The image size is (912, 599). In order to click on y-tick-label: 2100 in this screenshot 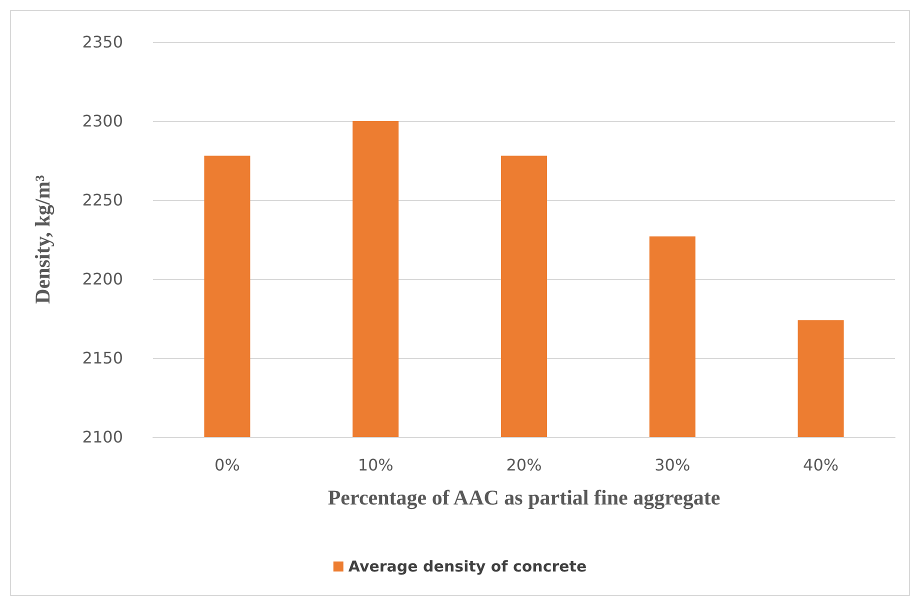, I will do `click(102, 437)`.